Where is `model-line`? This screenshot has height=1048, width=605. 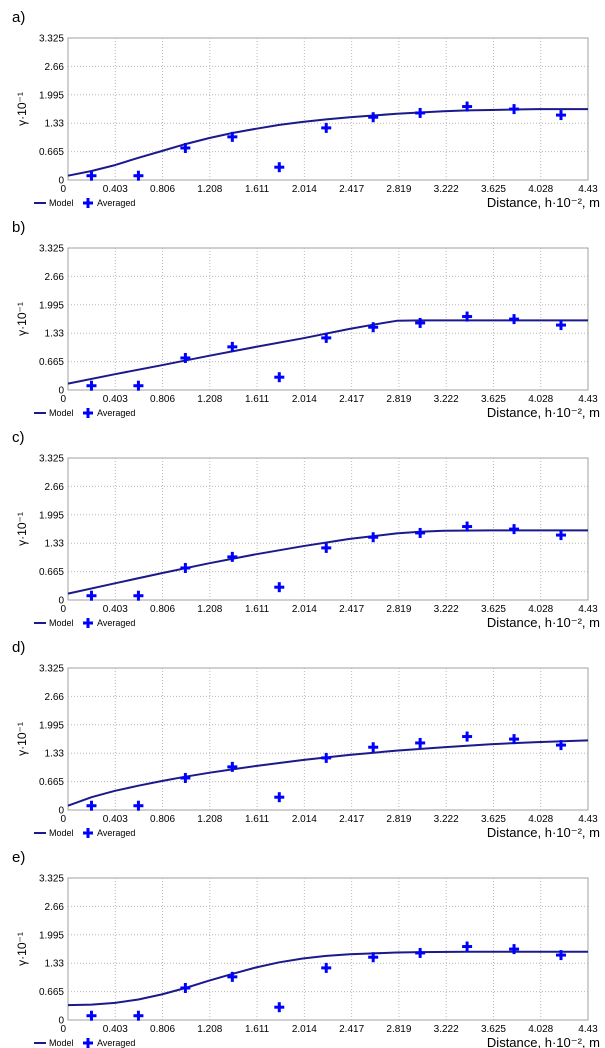 model-line is located at coordinates (327, 562).